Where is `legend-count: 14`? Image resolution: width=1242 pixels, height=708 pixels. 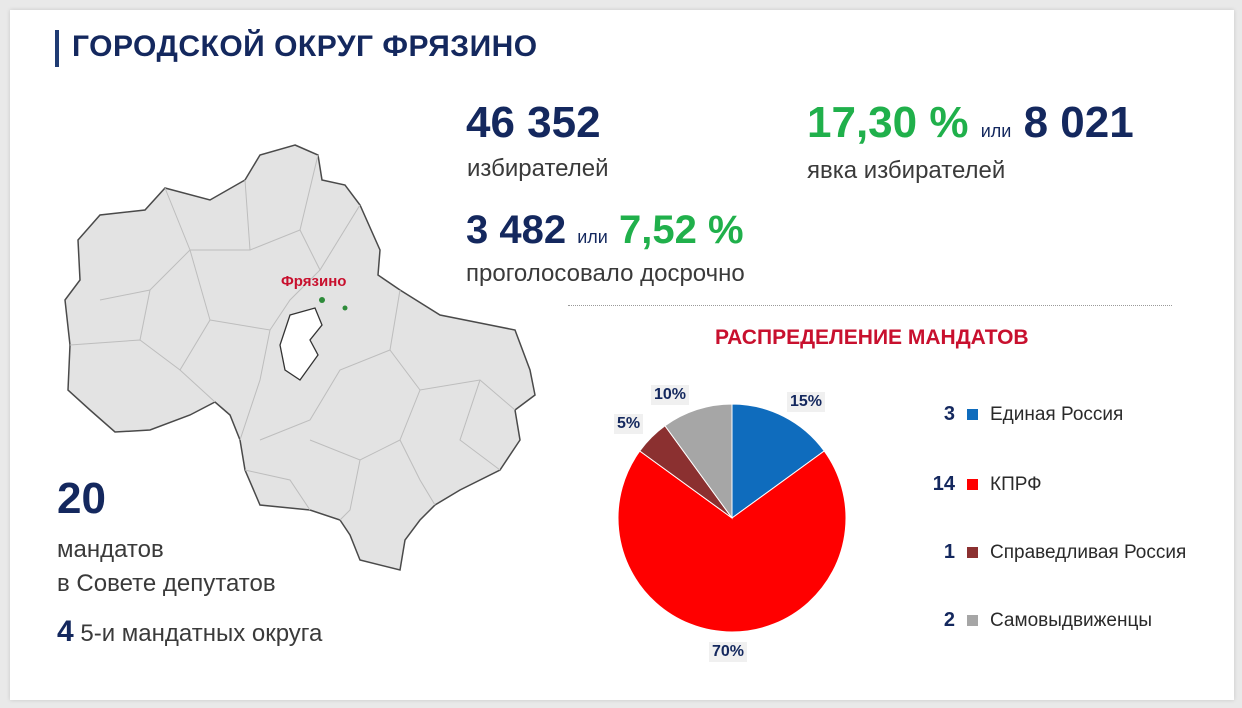 legend-count: 14 is located at coordinates (943, 484).